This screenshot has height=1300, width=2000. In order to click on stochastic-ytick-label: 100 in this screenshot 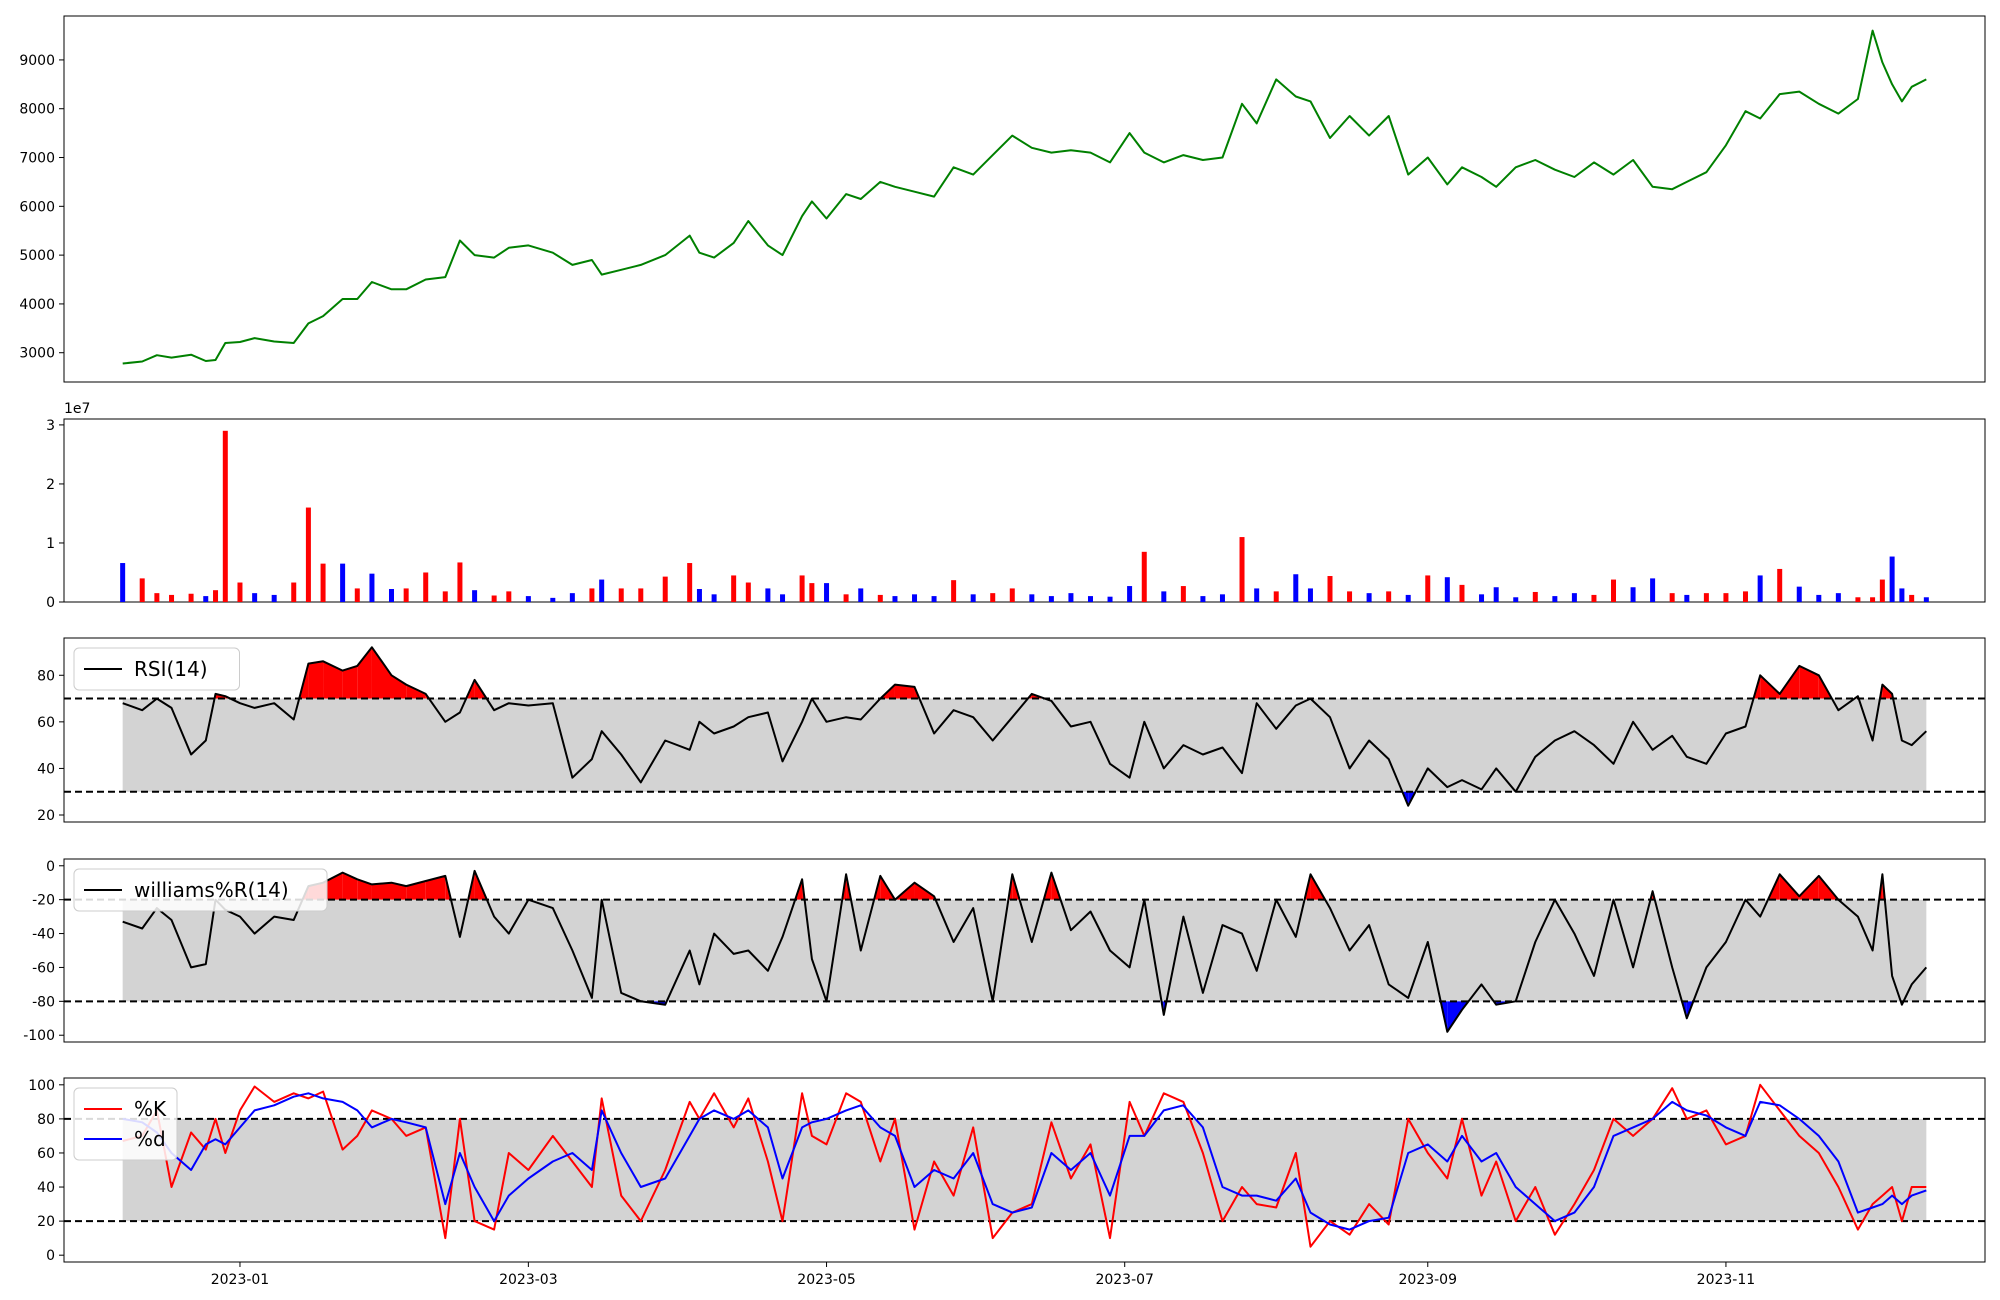, I will do `click(41, 1086)`.